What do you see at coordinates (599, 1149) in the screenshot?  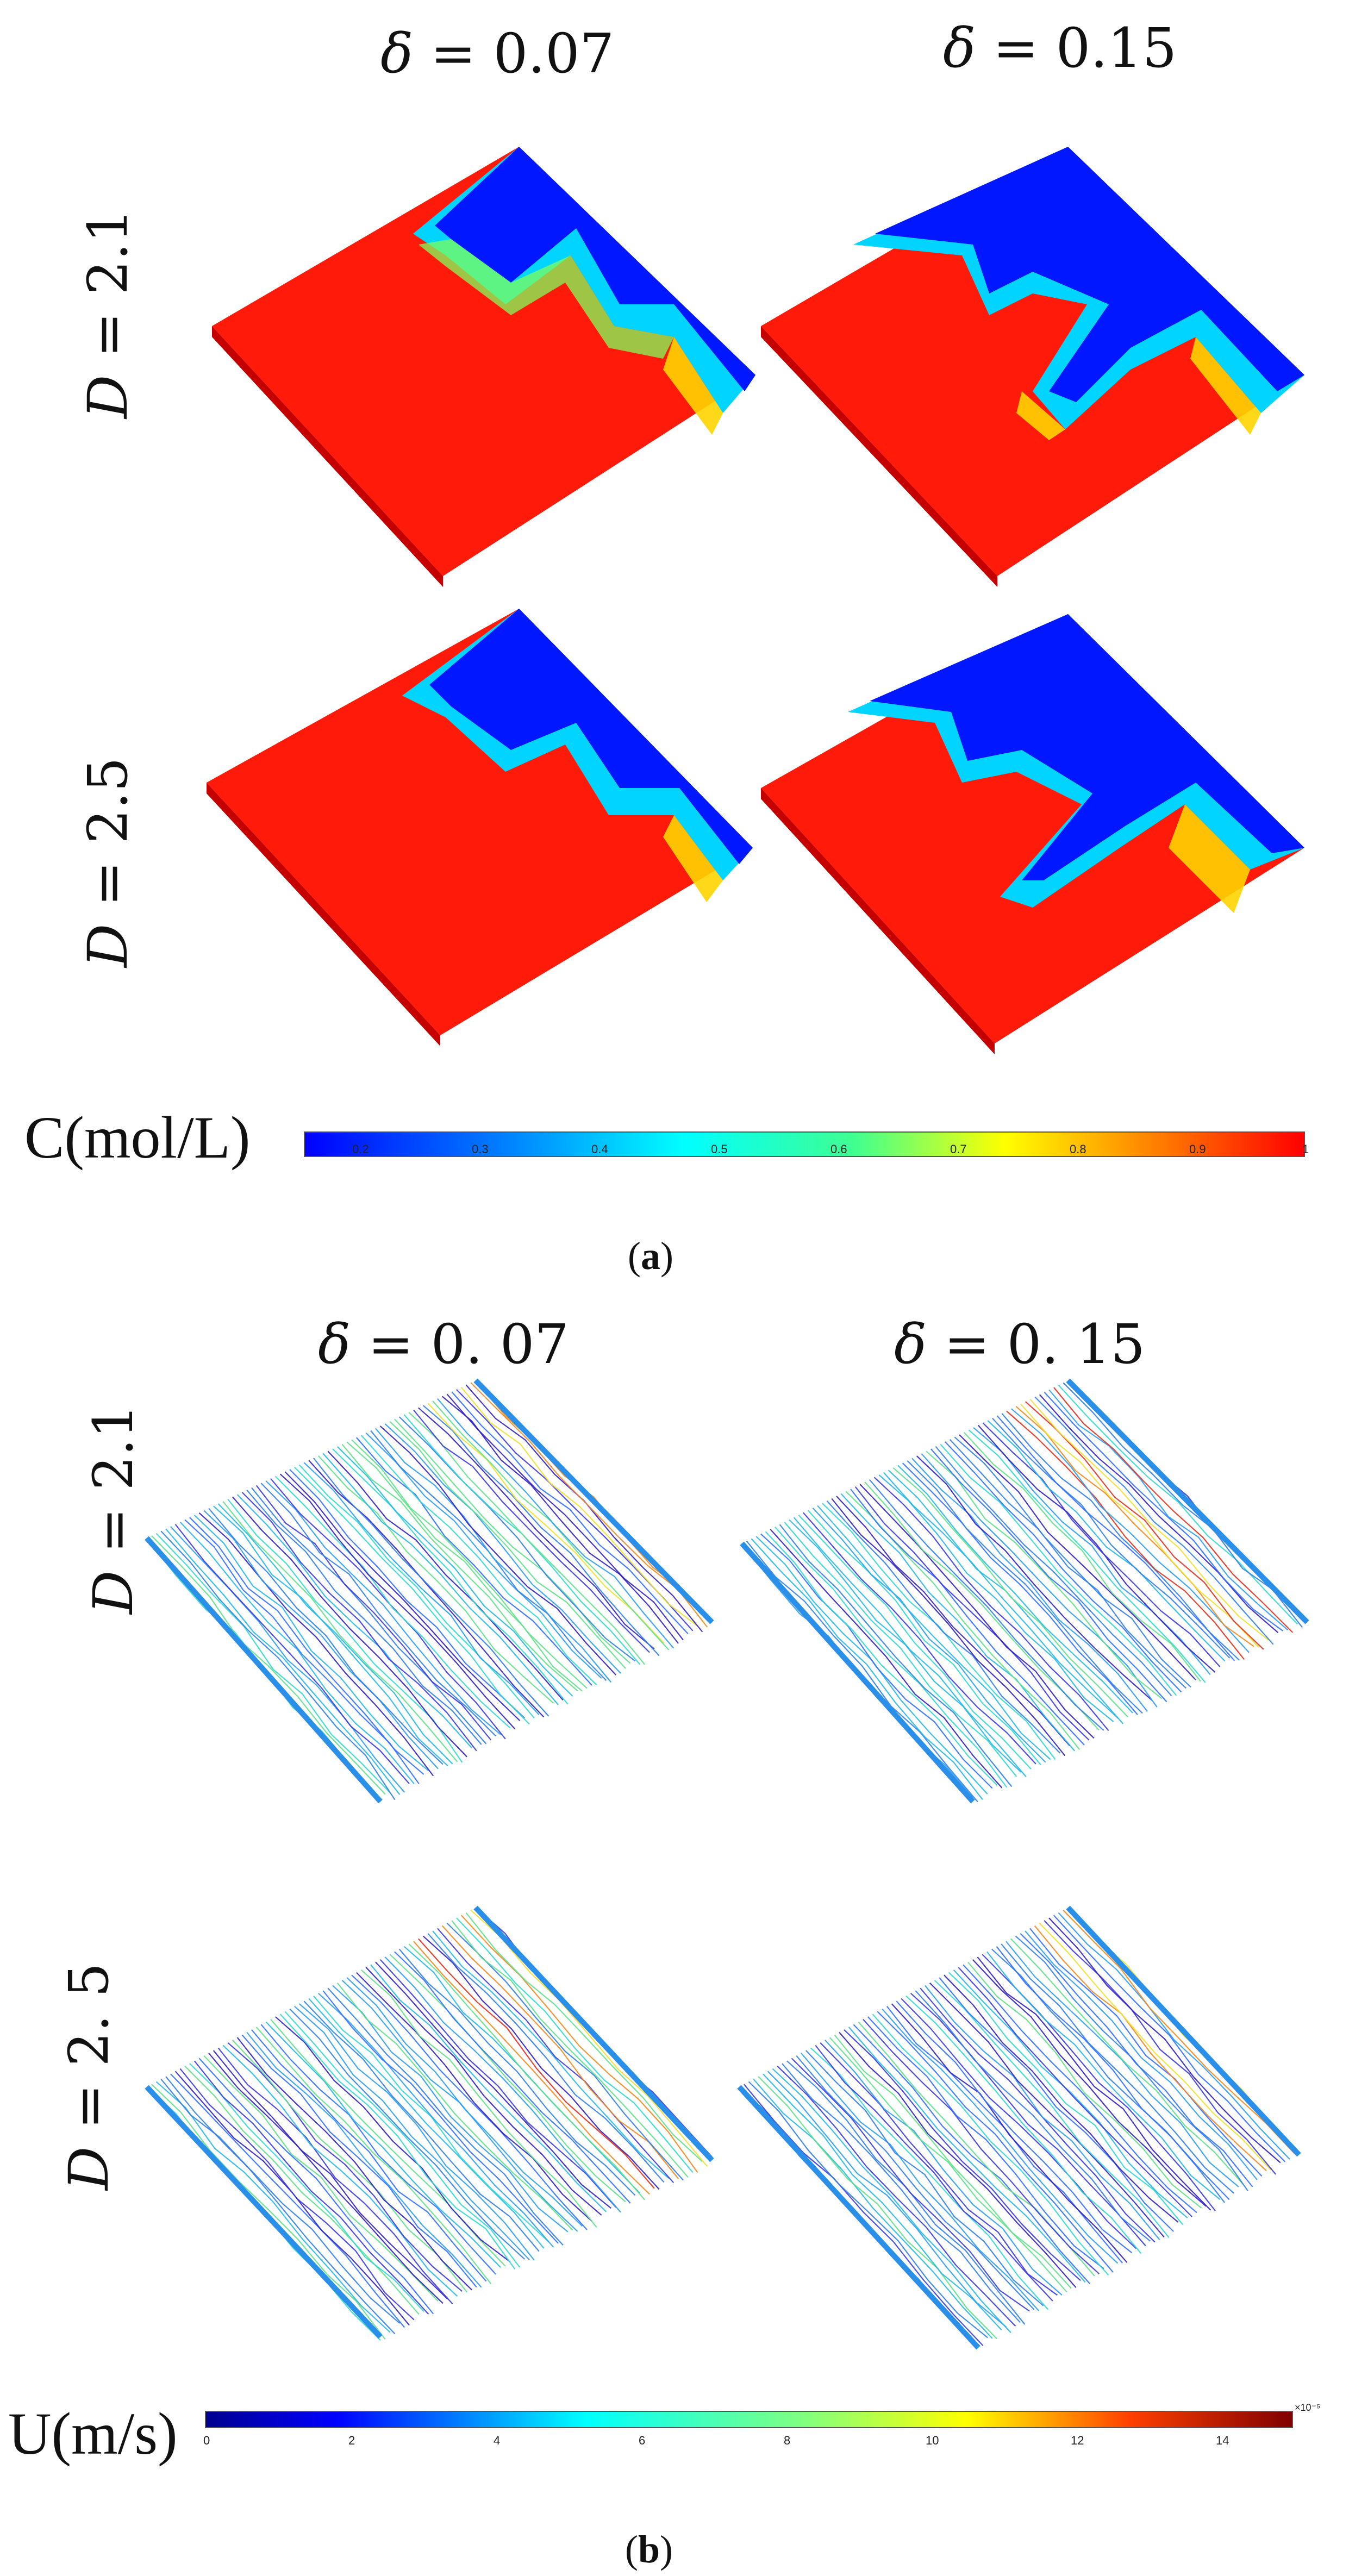 I see `colorbar-a-tick: 0.4` at bounding box center [599, 1149].